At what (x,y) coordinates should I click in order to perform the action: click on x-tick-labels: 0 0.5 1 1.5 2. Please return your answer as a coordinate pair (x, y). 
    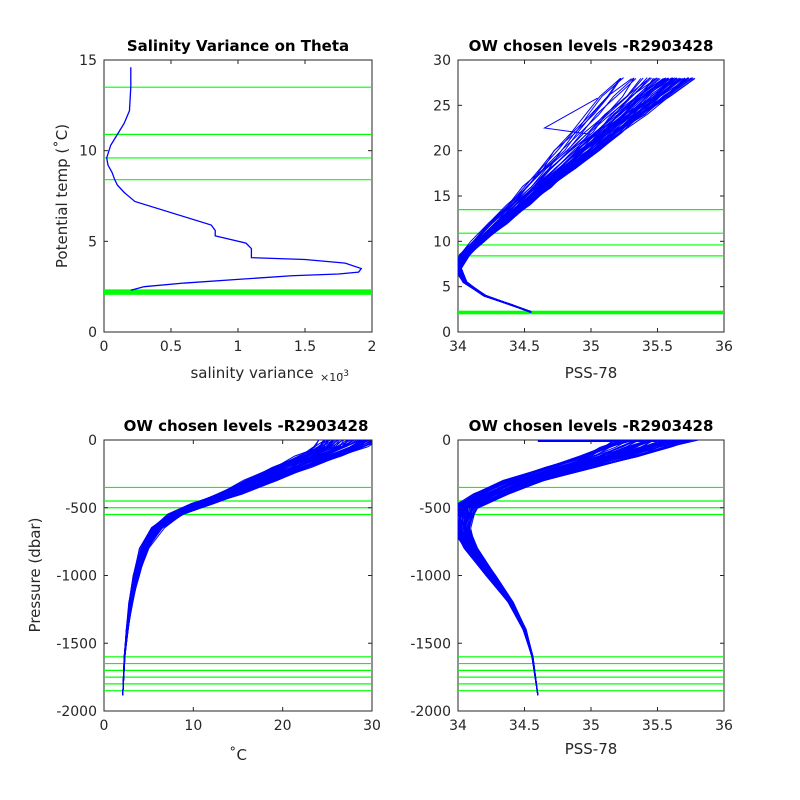
    Looking at the image, I should click on (238, 207).